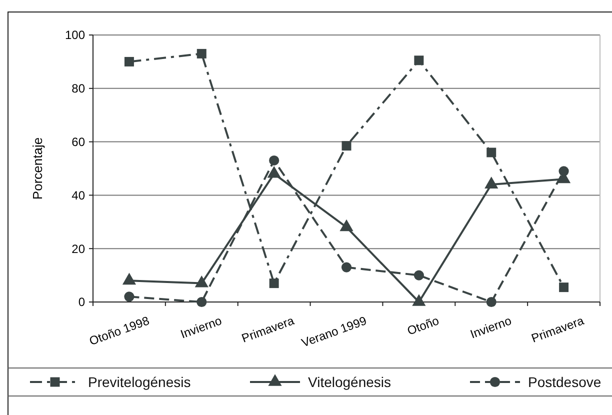 The height and width of the screenshot is (415, 612). What do you see at coordinates (79, 195) in the screenshot?
I see `y-tick-label: 40` at bounding box center [79, 195].